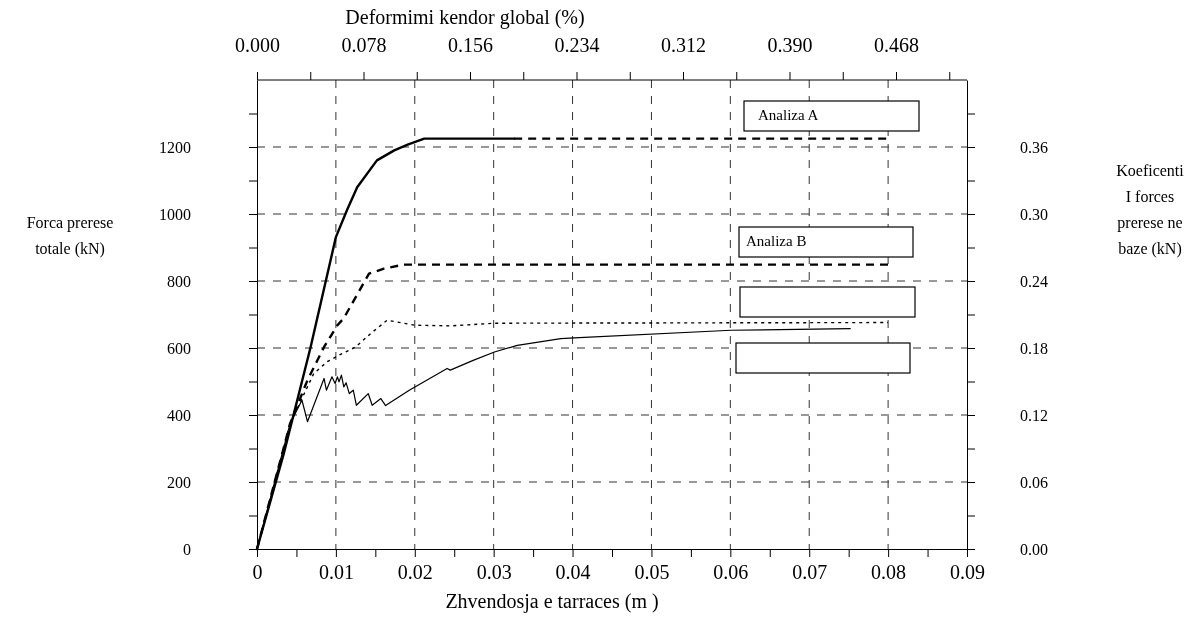  Describe the element at coordinates (896, 45) in the screenshot. I see `x2-tick-label: 0.468` at that location.